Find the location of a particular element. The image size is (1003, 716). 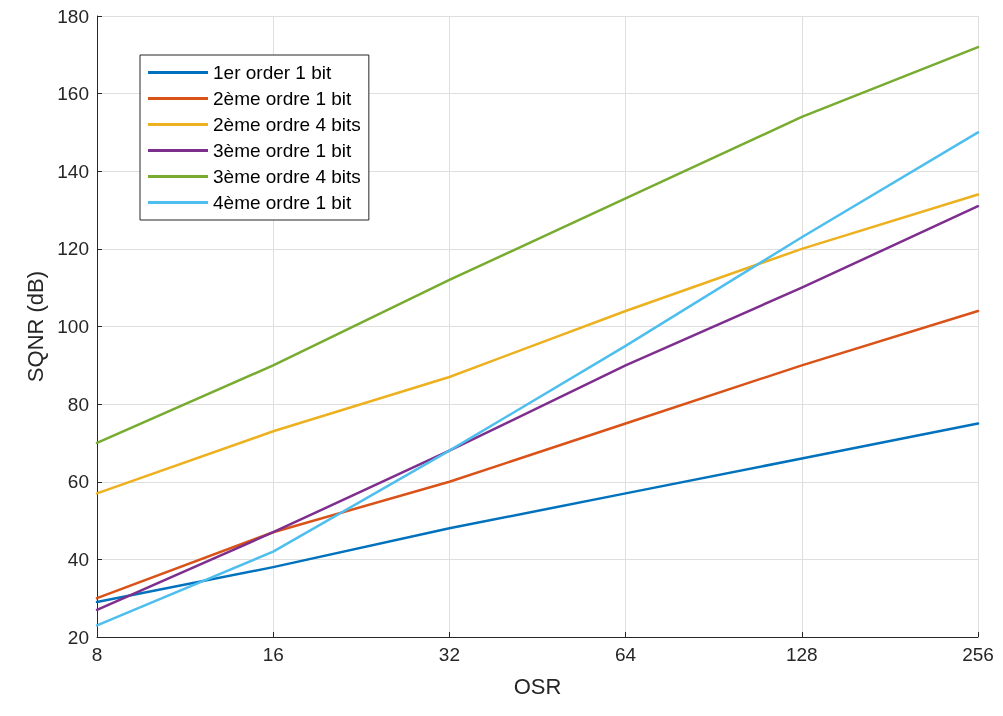

y-tick-label: 120 is located at coordinates (73, 249).